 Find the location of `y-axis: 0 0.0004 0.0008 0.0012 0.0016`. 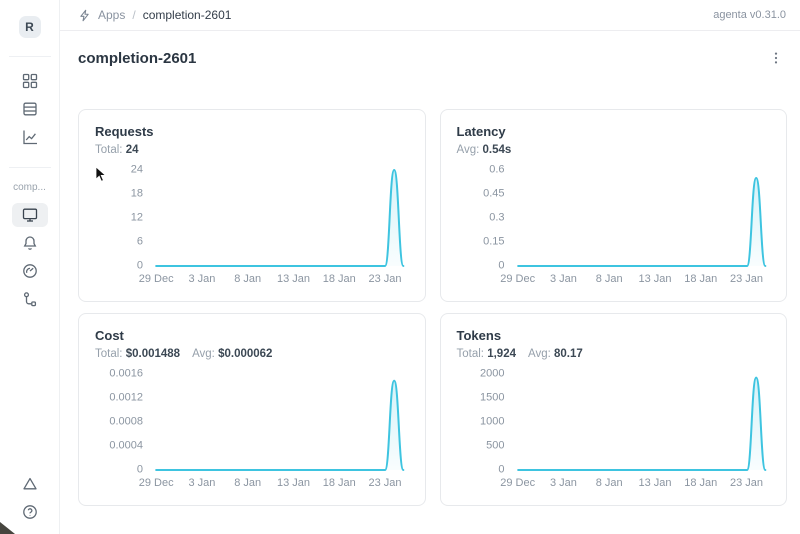

y-axis: 0 0.0004 0.0008 0.0012 0.0016 is located at coordinates (119, 421).